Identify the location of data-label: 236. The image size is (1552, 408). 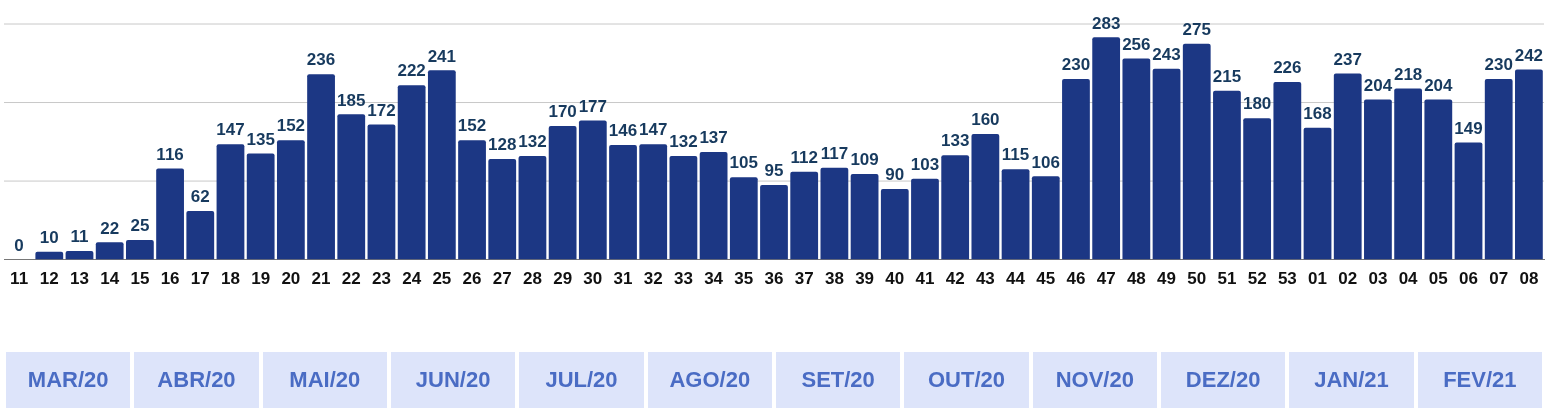
(321, 60).